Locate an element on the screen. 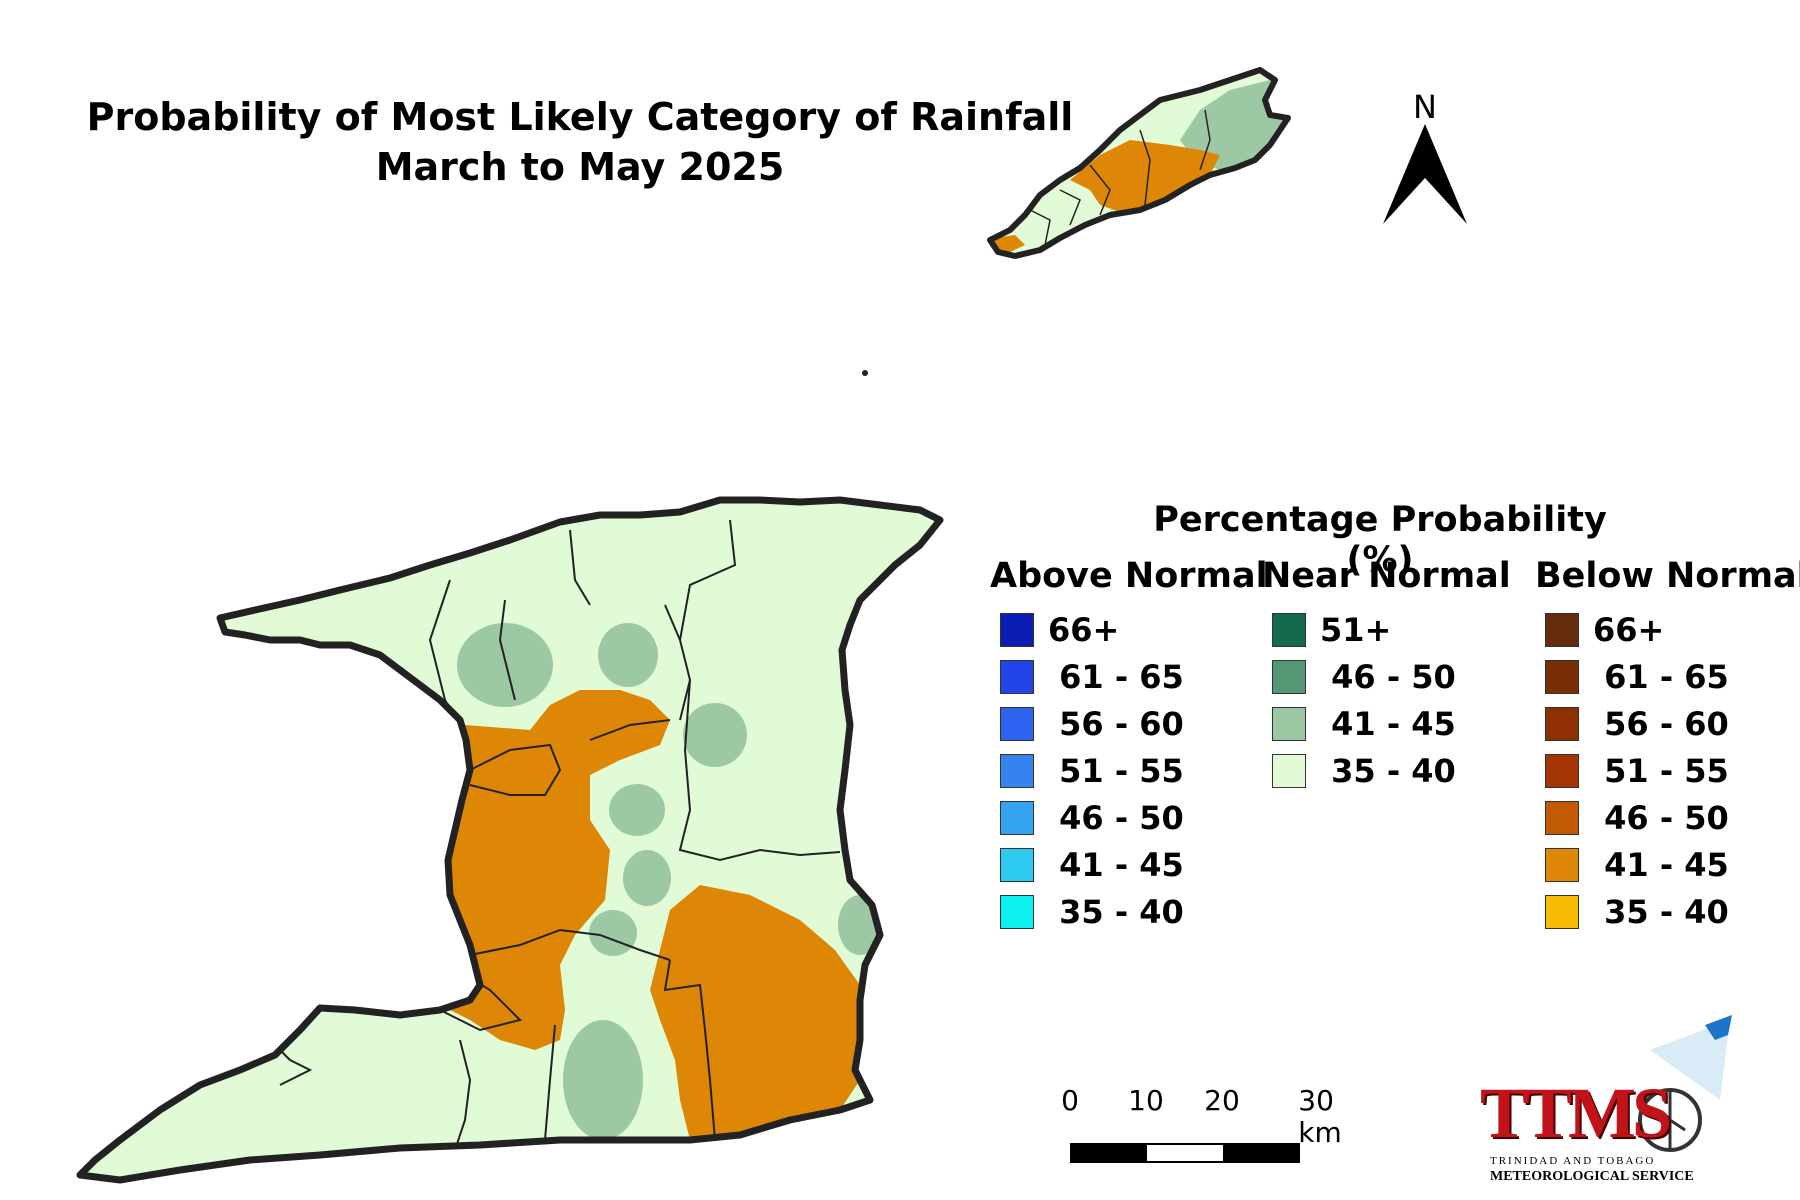 The image size is (1800, 1200). legend-column-near-normal: Near Normal 51+ 46 - 50 41 - 45 35 - 40 is located at coordinates (1386, 675).